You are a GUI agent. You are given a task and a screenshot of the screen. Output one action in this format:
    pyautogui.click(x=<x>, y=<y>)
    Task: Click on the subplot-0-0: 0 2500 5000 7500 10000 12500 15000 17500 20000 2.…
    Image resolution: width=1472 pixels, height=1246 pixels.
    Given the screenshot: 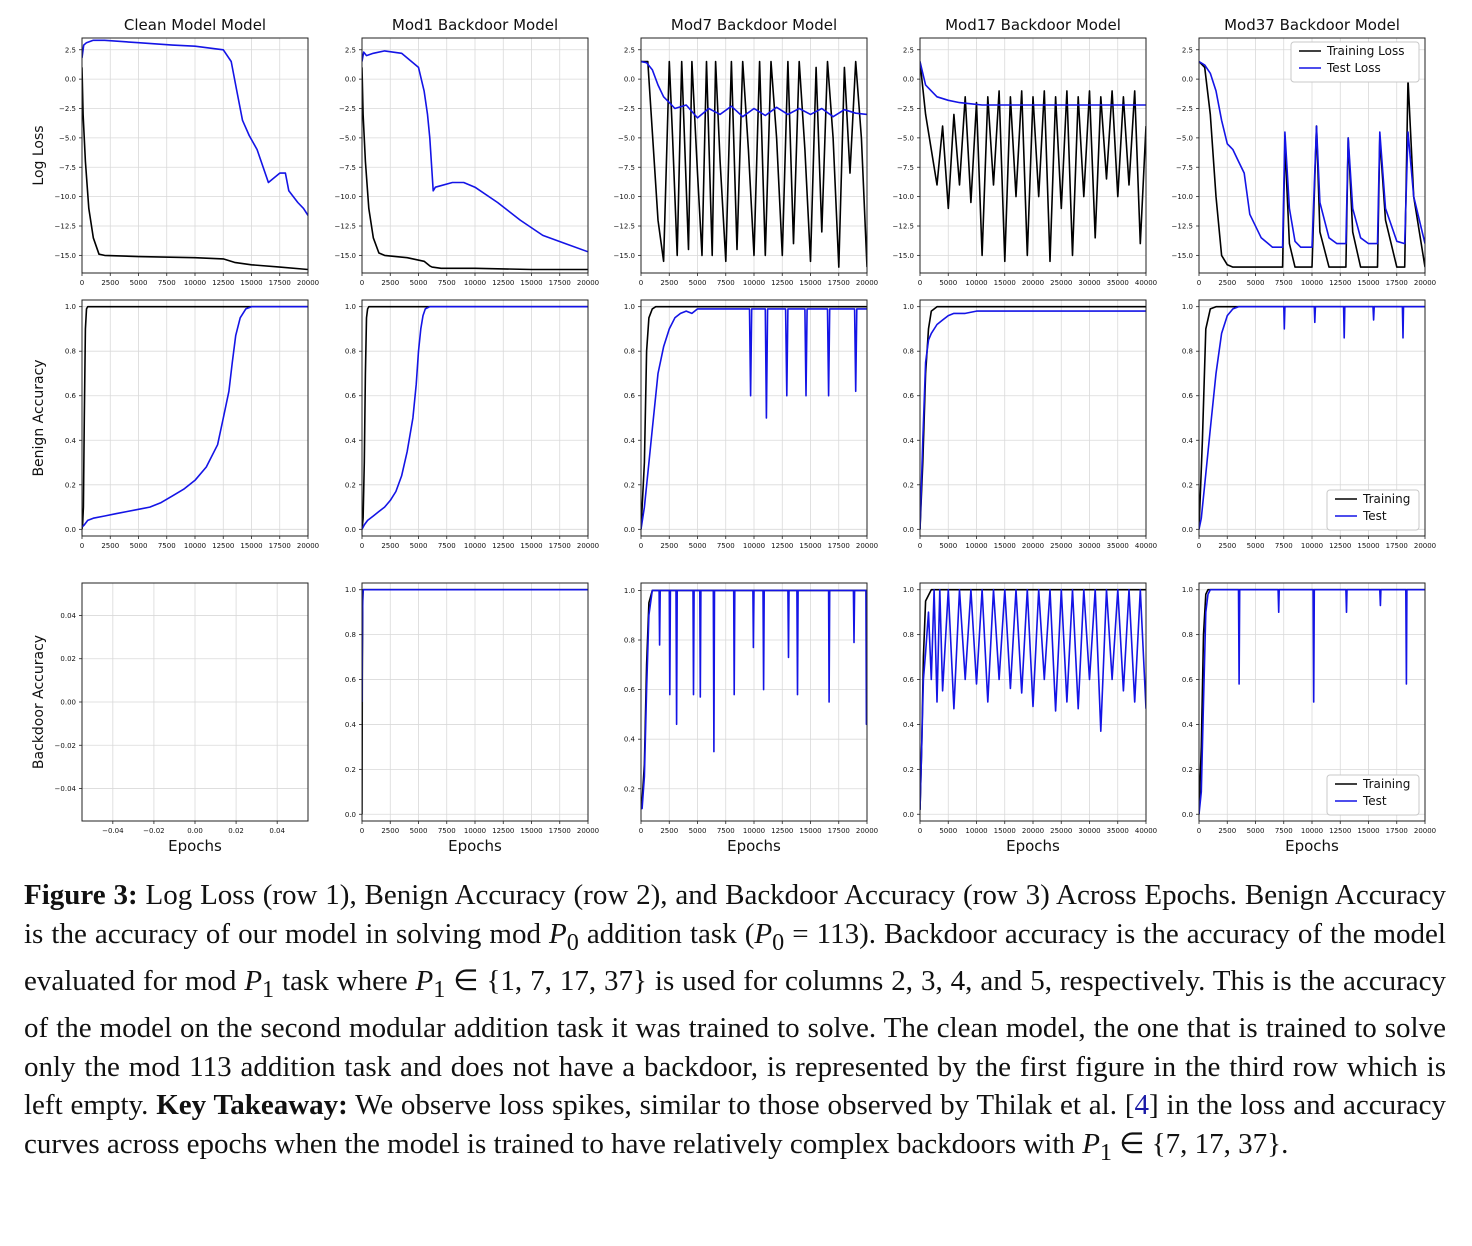 What is the action you would take?
    pyautogui.click(x=175, y=151)
    